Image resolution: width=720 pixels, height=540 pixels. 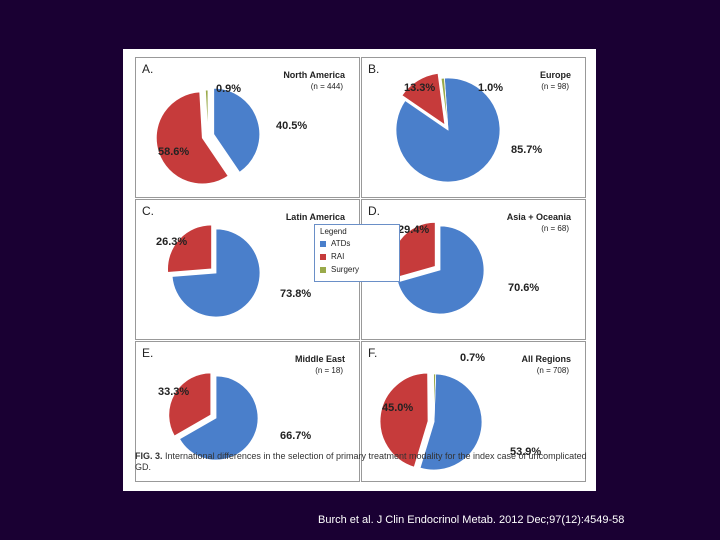 I want to click on data-label-rai: 33.3%, so click(x=174, y=392).